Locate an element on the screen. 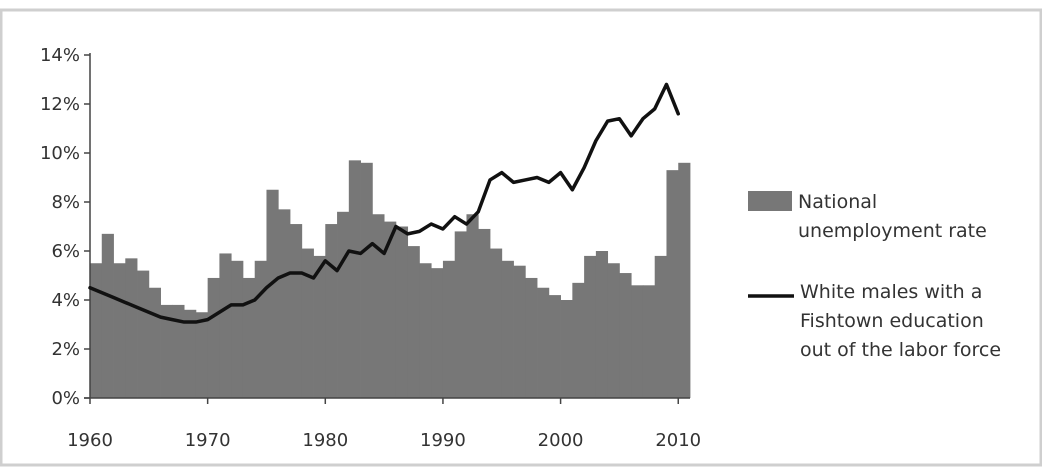 The width and height of the screenshot is (1042, 471). x-tick-label: 1960 is located at coordinates (90, 440).